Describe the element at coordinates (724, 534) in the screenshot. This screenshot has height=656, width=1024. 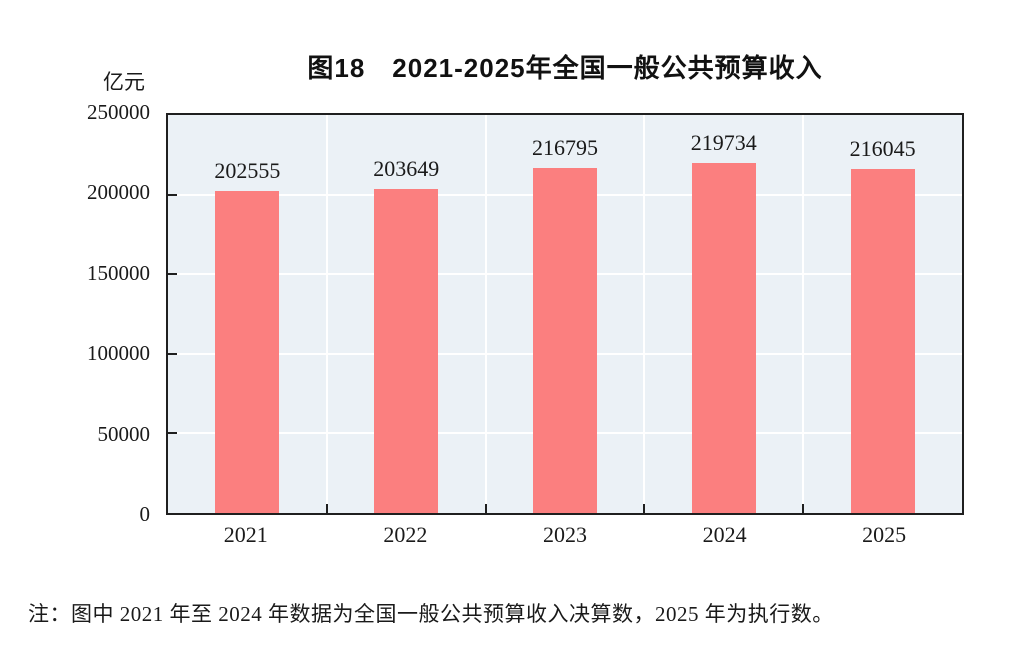
I see `x-tick-label: 2024` at that location.